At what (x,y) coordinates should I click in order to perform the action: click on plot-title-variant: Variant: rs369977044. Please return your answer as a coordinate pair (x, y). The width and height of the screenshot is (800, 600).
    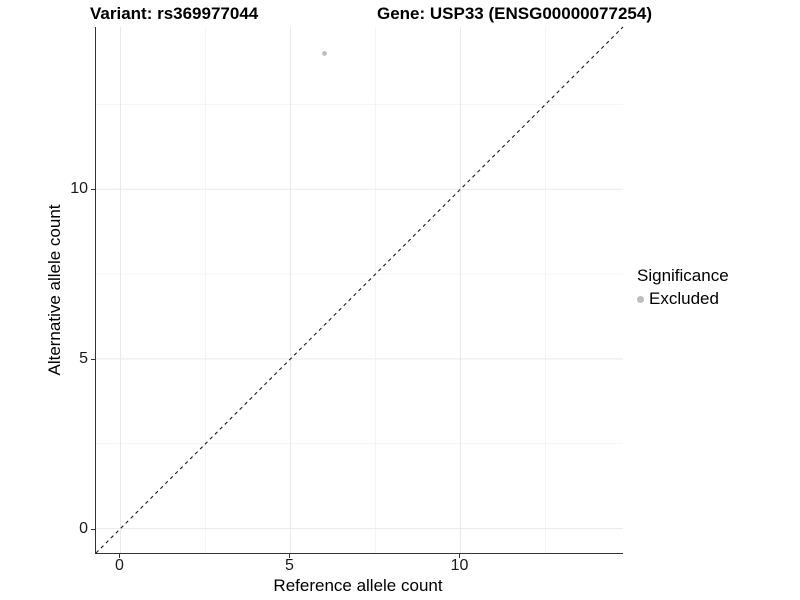
    Looking at the image, I should click on (174, 13).